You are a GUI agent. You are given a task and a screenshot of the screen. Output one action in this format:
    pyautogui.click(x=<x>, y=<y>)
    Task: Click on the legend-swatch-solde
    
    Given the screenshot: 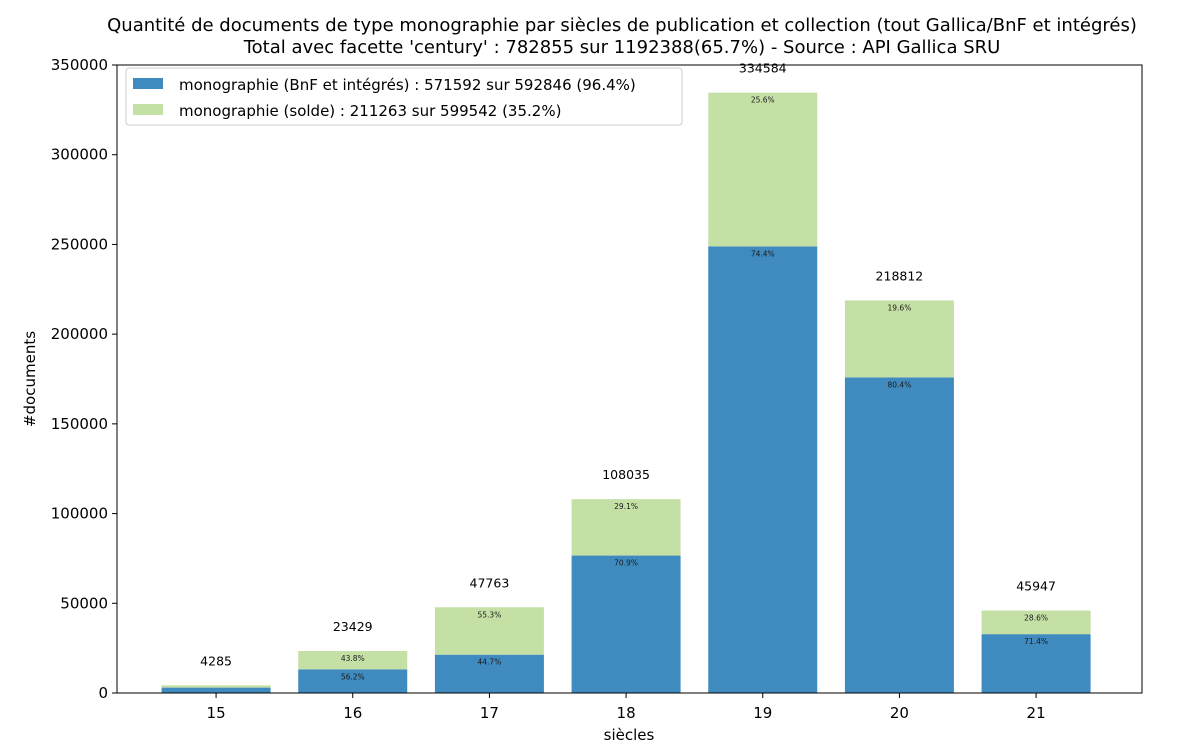 What is the action you would take?
    pyautogui.click(x=148, y=109)
    